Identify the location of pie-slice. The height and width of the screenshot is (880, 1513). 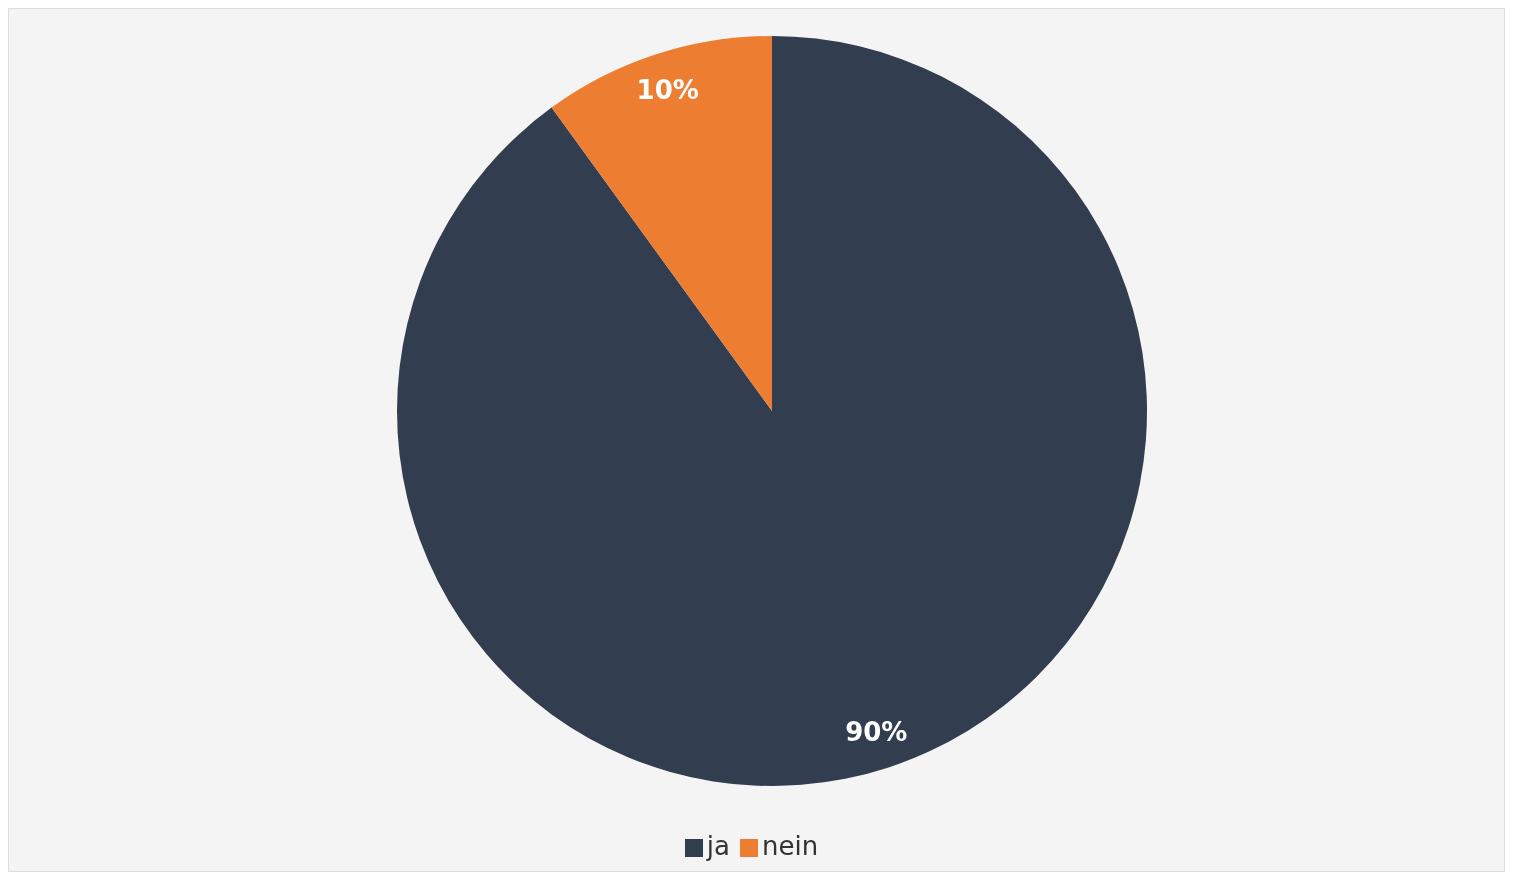
(661, 223).